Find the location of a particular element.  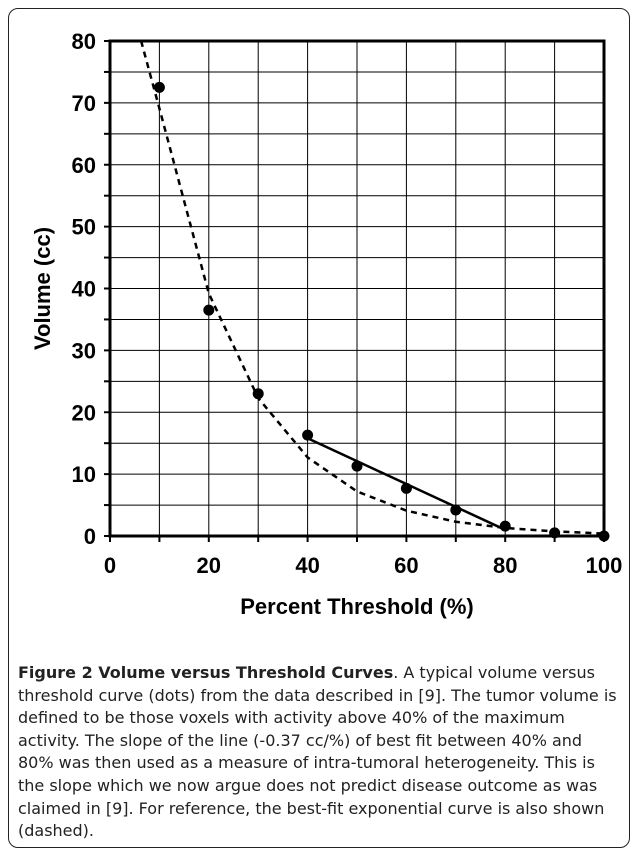

y-tick-label: 10 is located at coordinates (84, 474).